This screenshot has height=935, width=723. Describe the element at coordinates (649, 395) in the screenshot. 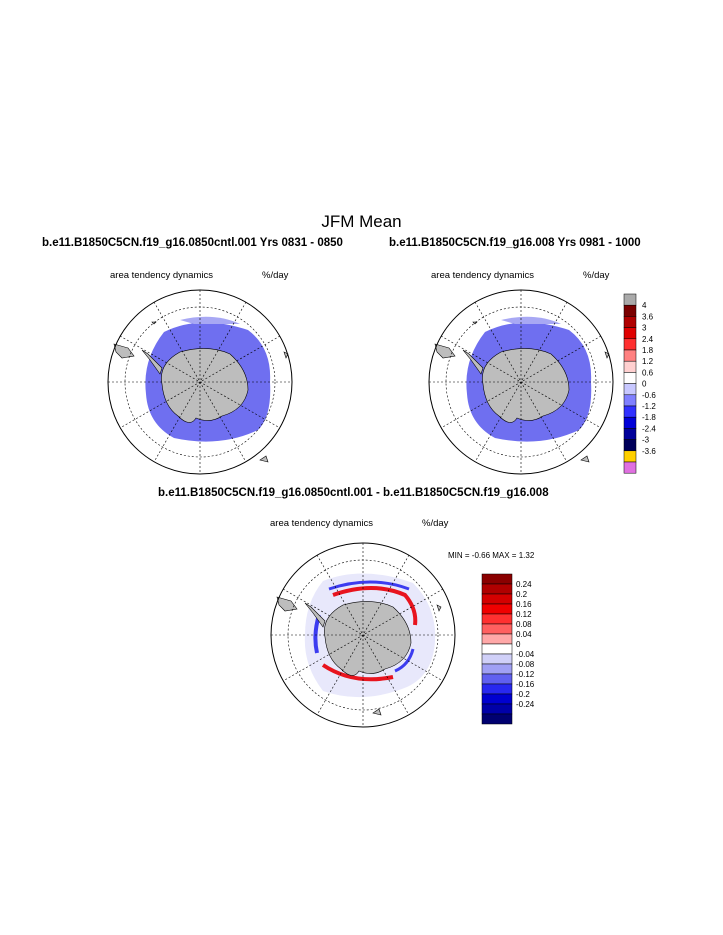

I see `legend-top-label: -0.6` at that location.